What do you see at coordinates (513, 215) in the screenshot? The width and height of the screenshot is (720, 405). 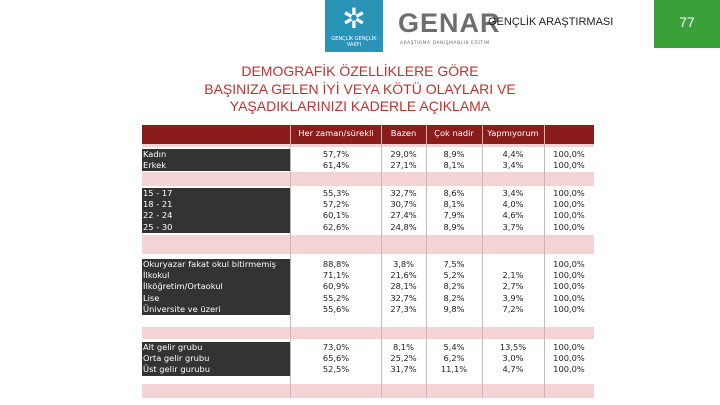 I see `table-cell: 4,6%` at bounding box center [513, 215].